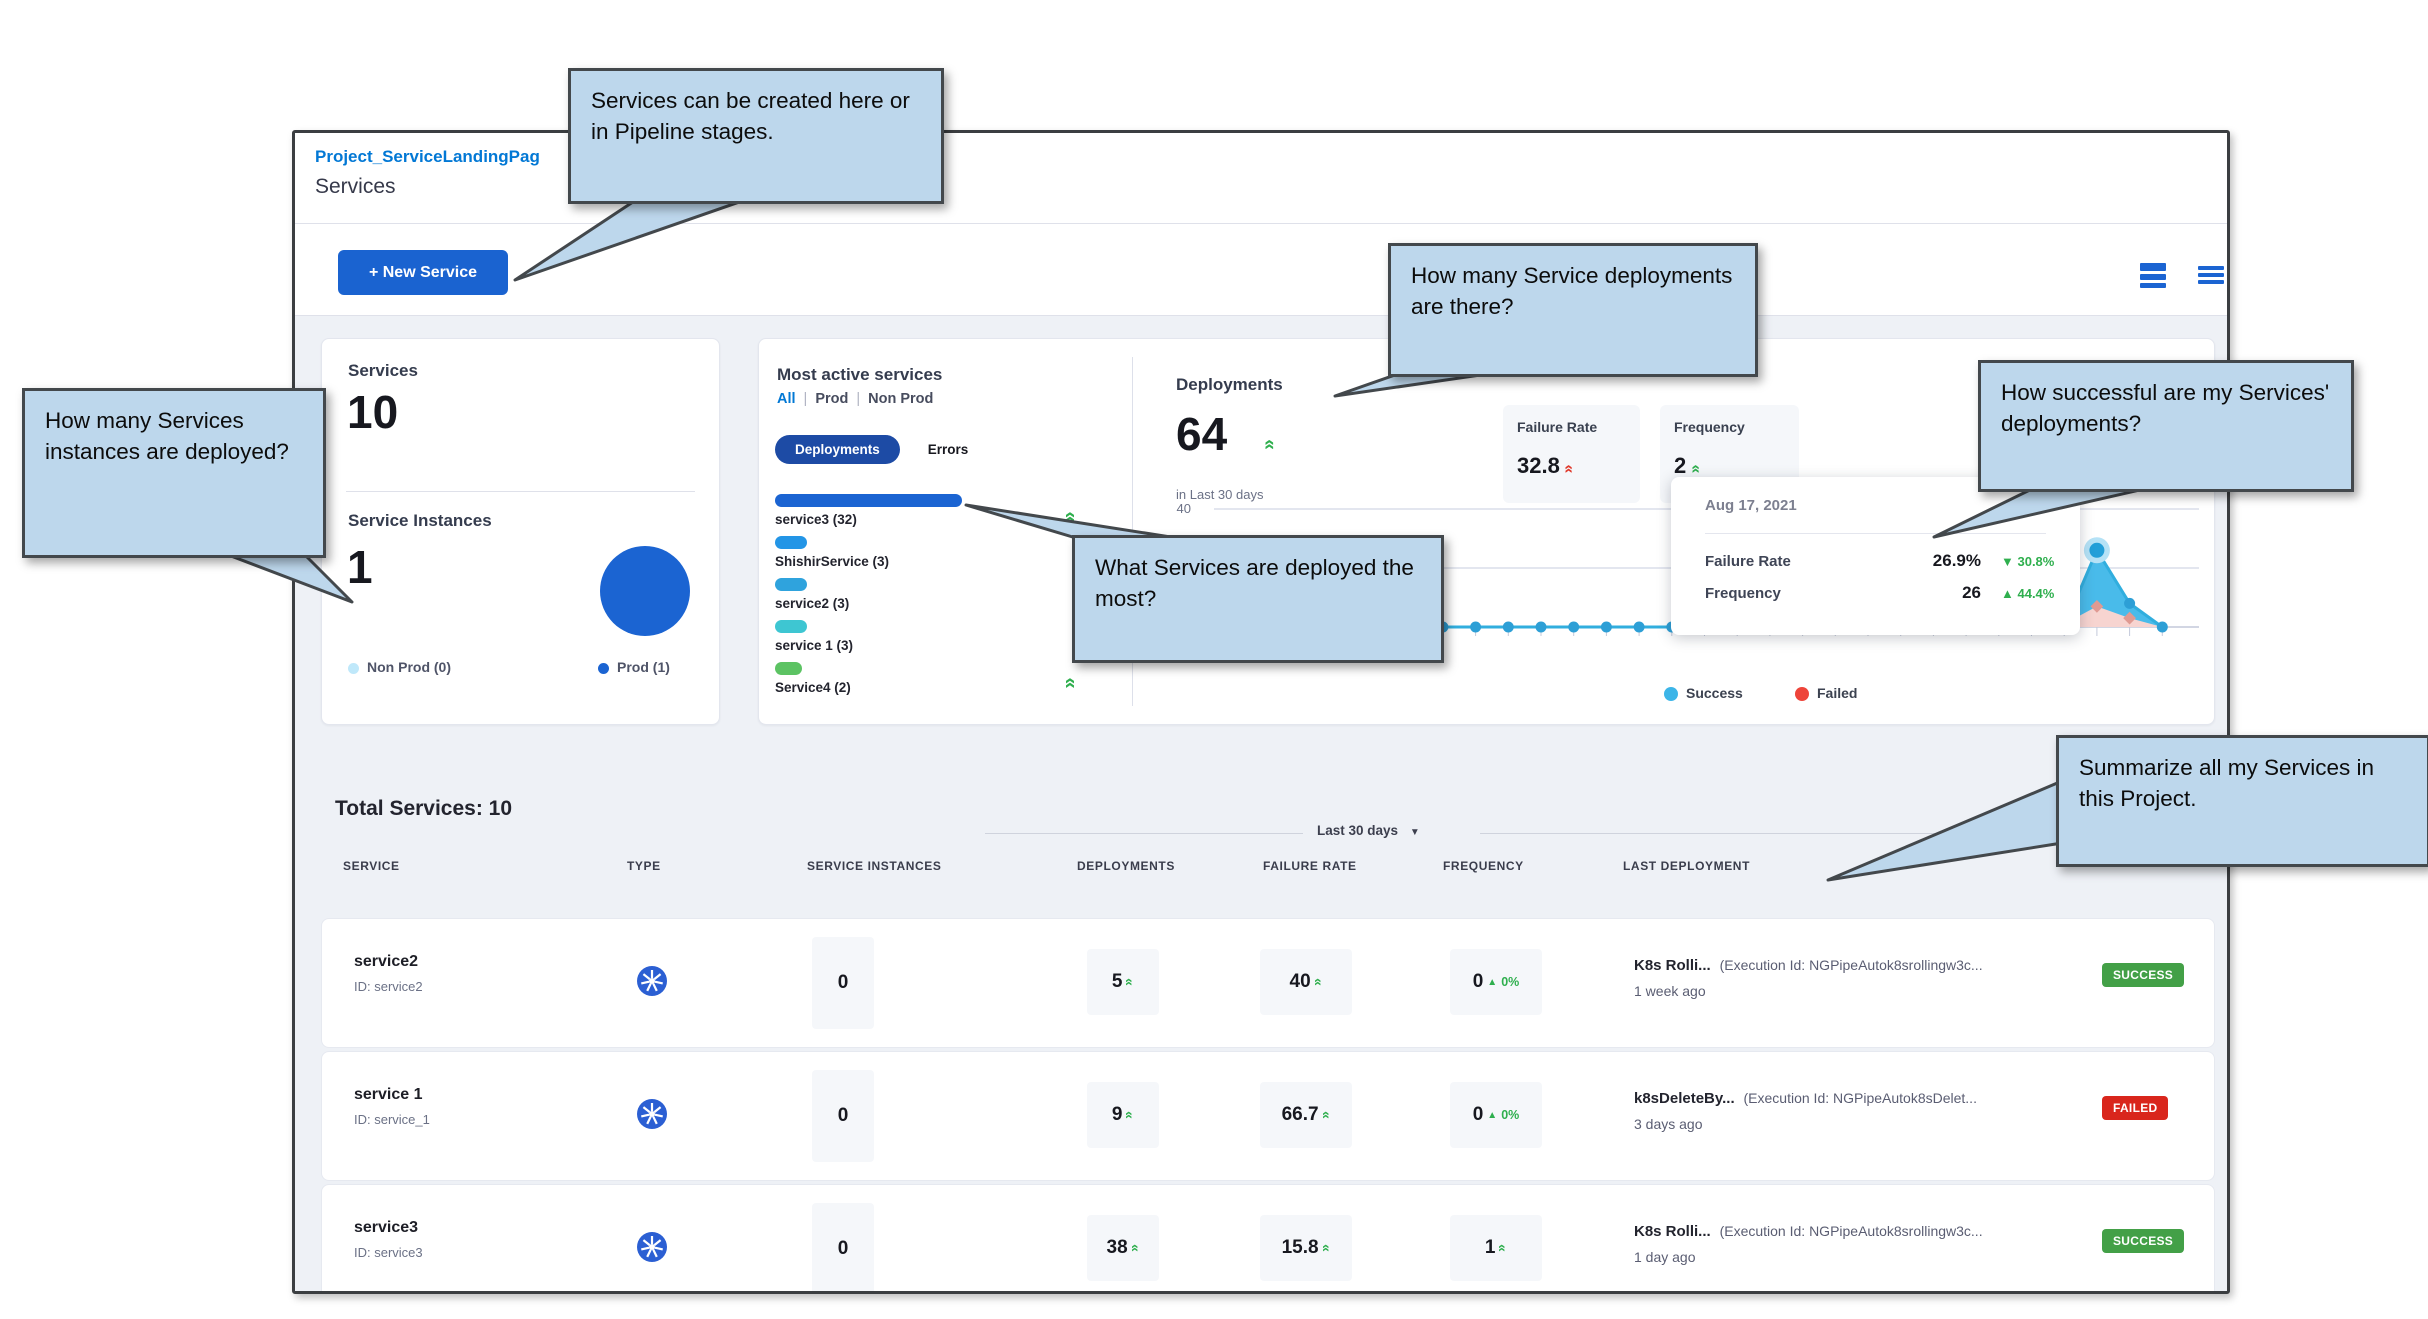  I want to click on errors-pill: Errors, so click(948, 449).